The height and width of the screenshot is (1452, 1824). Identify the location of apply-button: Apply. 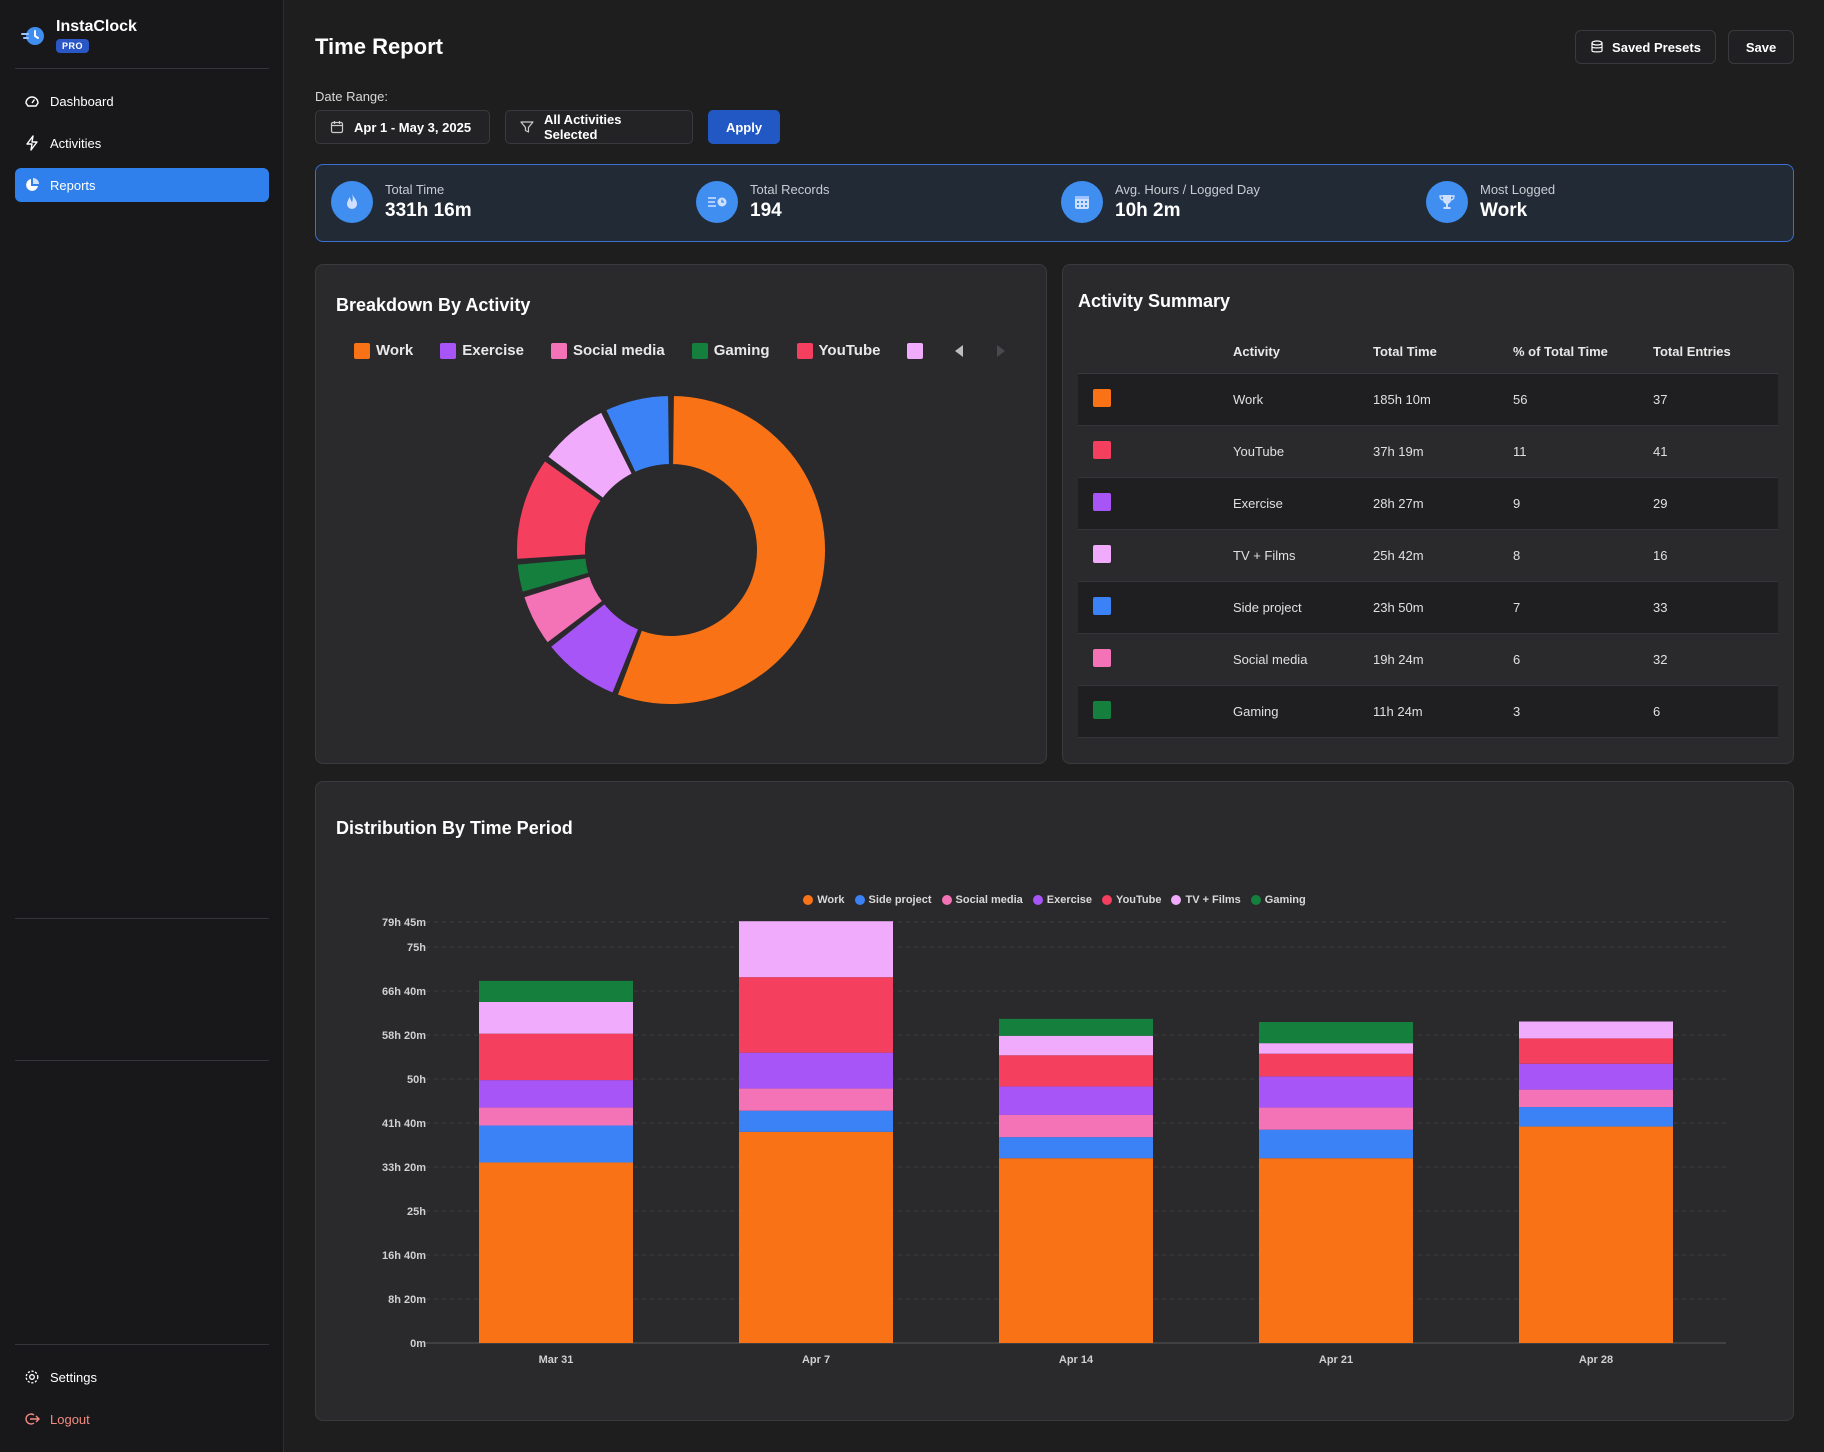
(744, 127).